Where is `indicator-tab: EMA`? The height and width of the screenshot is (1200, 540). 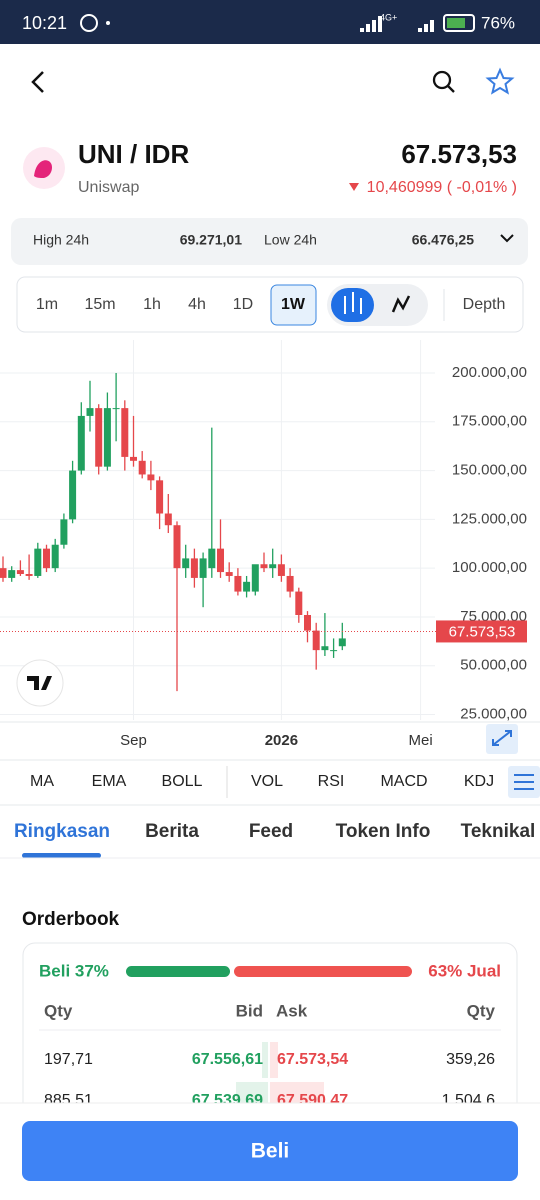
indicator-tab: EMA is located at coordinates (109, 781).